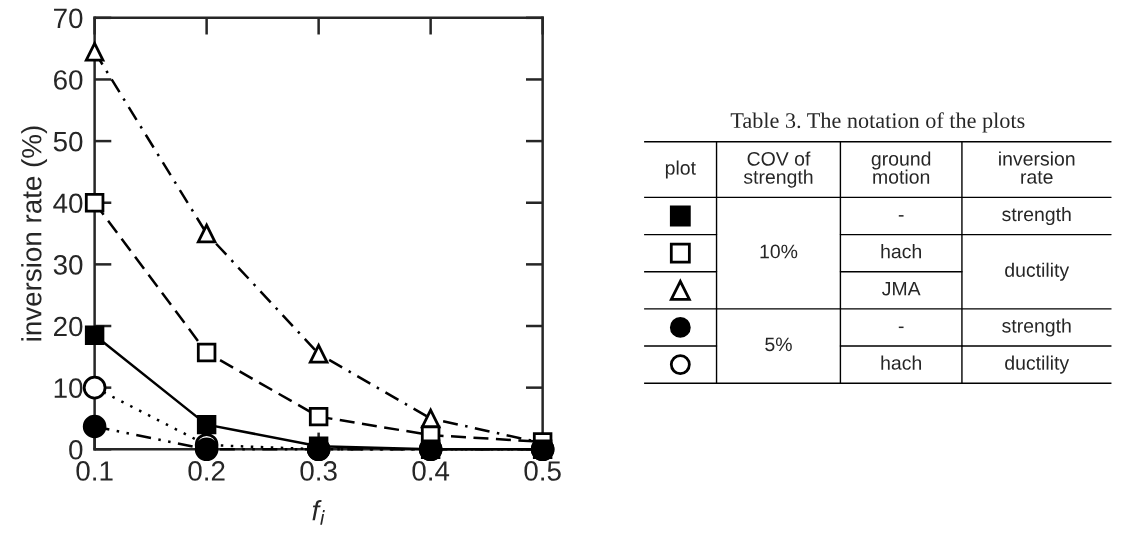 The image size is (1140, 540). Describe the element at coordinates (76, 449) in the screenshot. I see `y-tick-label: 0` at that location.